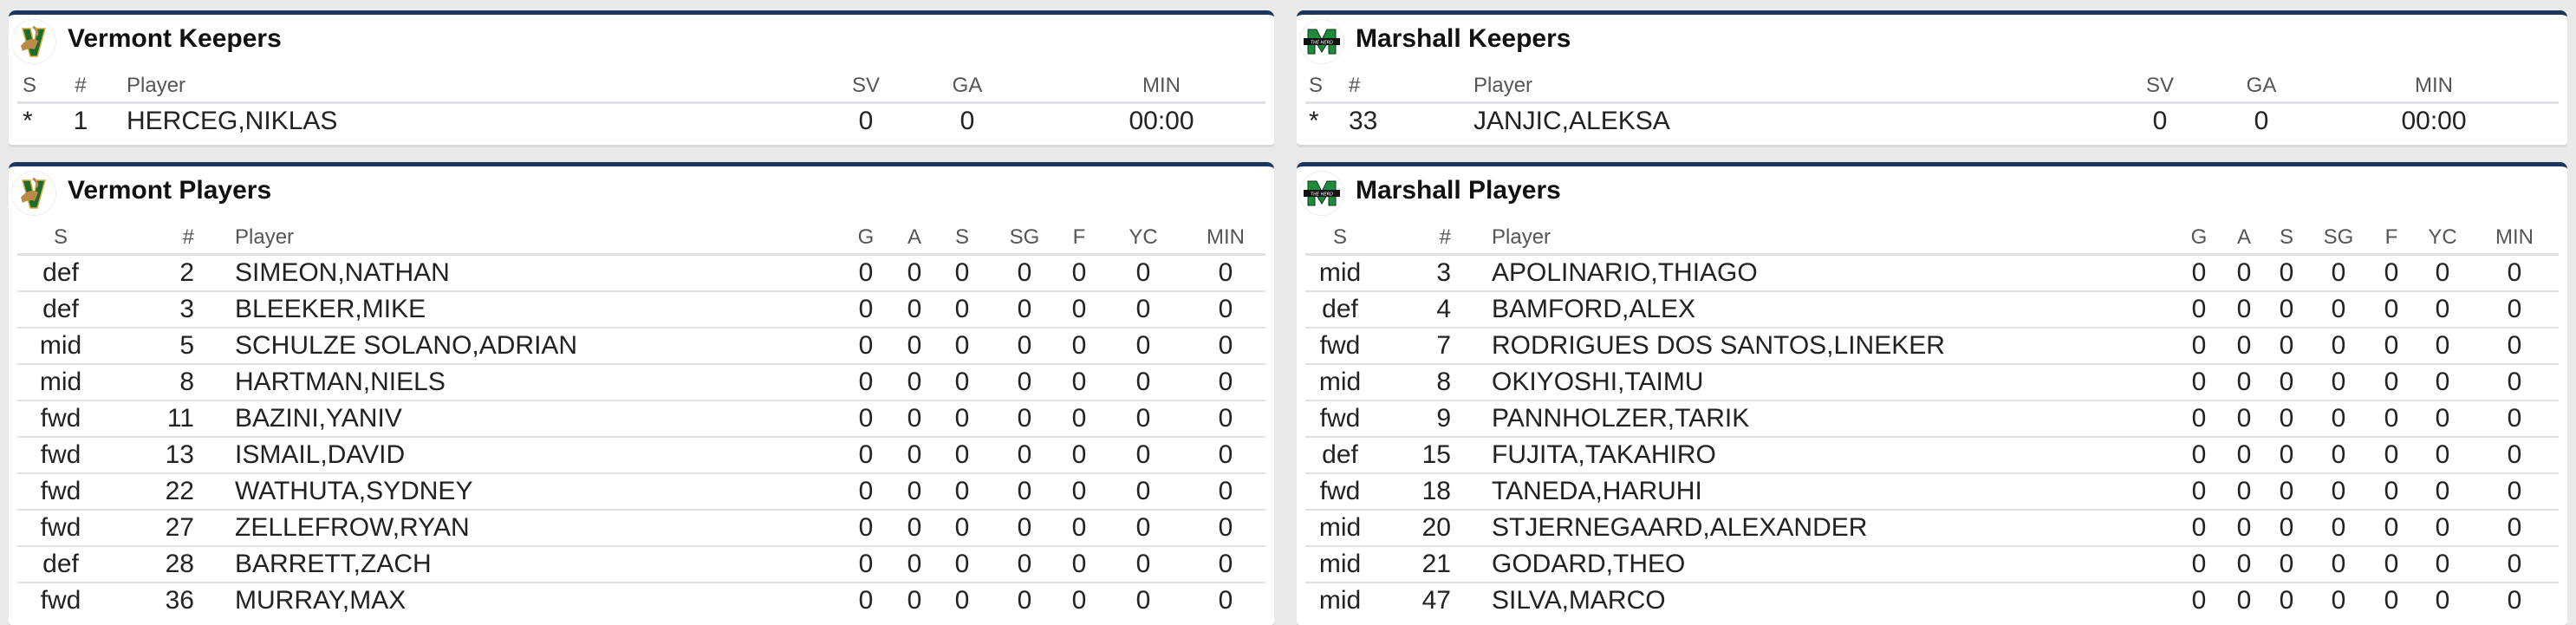  Describe the element at coordinates (1571, 121) in the screenshot. I see `player-name-cell: JANJIC,ALEKSA` at that location.